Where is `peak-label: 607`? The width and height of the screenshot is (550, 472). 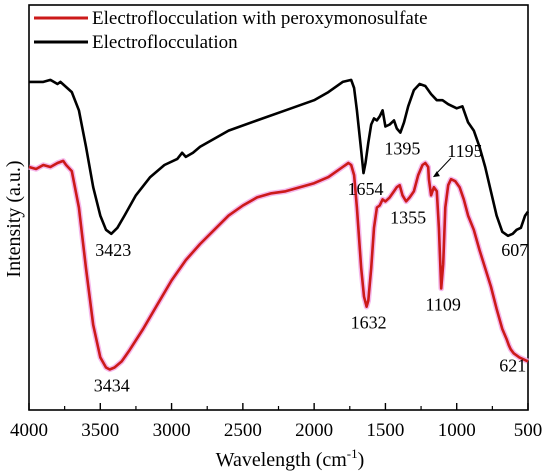
peak-label: 607 is located at coordinates (514, 250).